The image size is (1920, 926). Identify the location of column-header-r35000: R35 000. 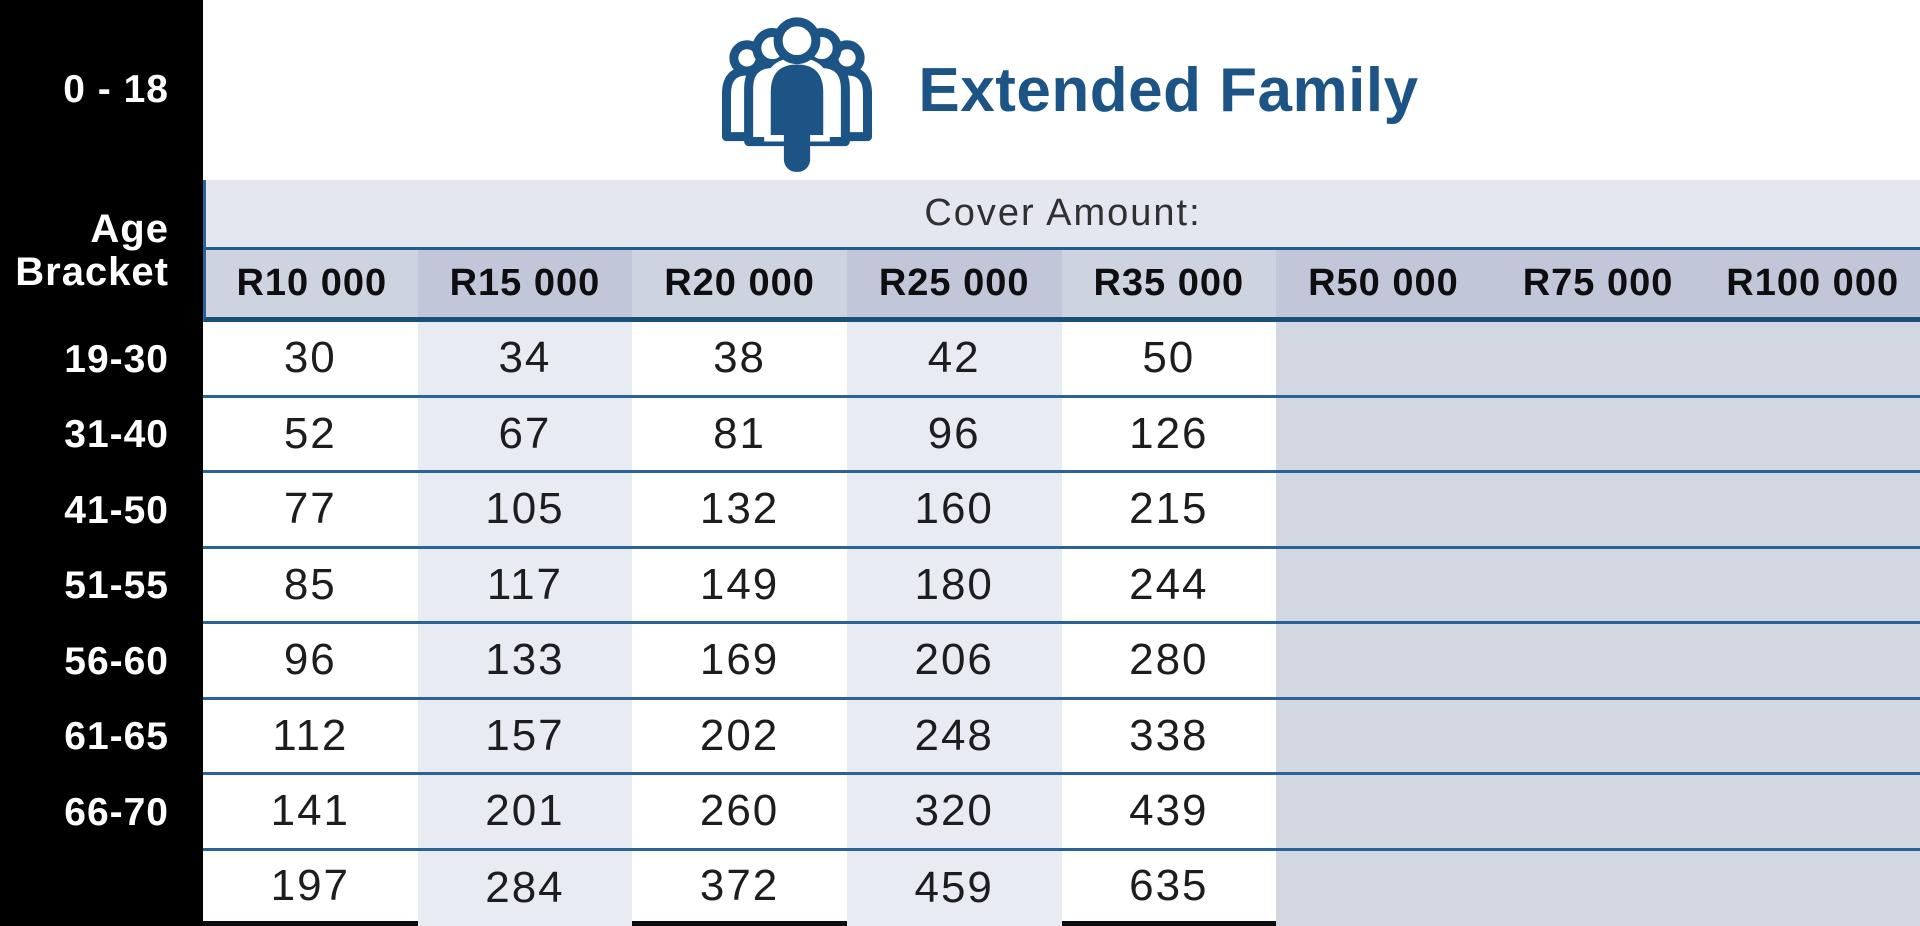
(1169, 286).